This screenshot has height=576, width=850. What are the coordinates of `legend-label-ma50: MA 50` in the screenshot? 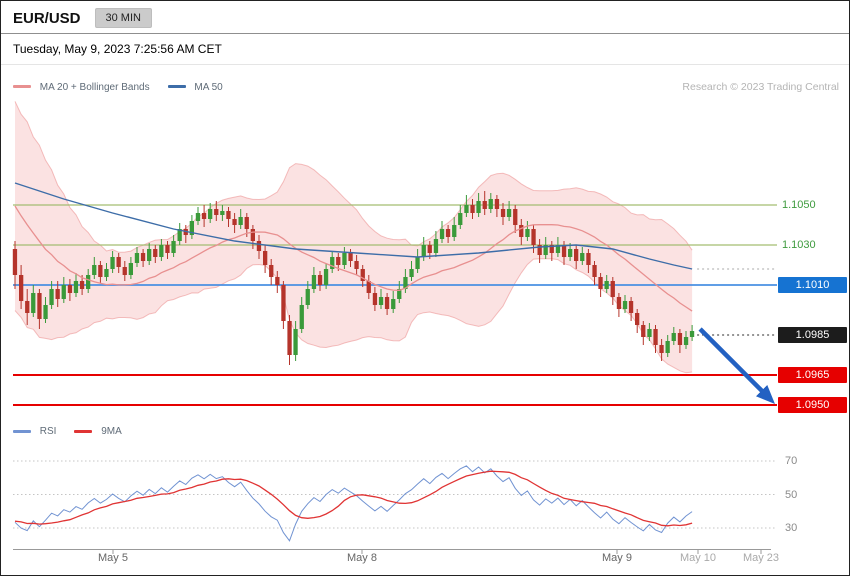 It's located at (208, 87).